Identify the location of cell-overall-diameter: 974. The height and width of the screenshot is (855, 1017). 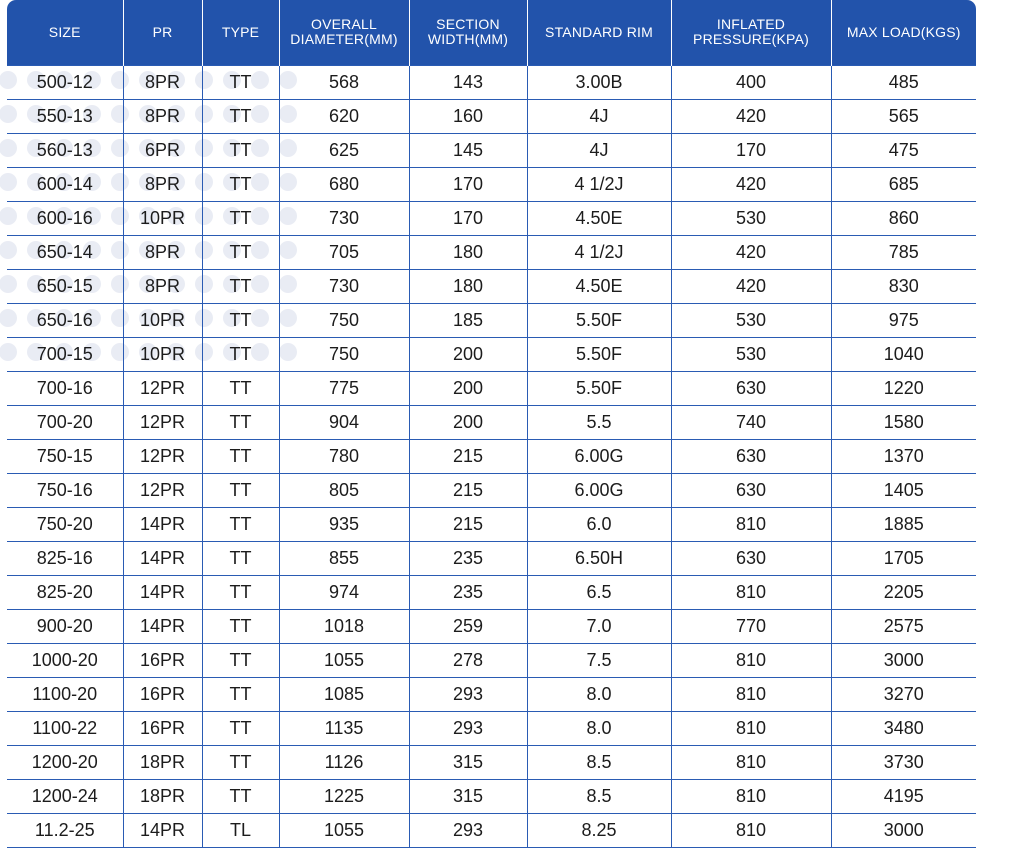
(344, 592).